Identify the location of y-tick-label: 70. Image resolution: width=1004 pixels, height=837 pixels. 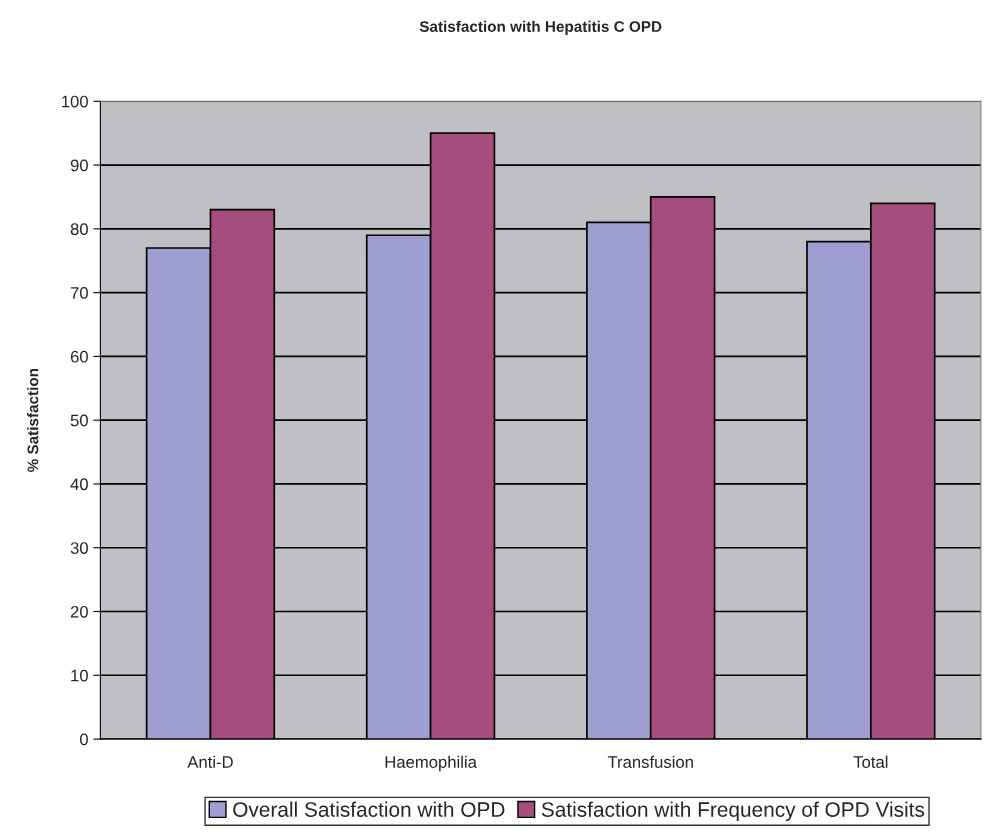
(79, 293).